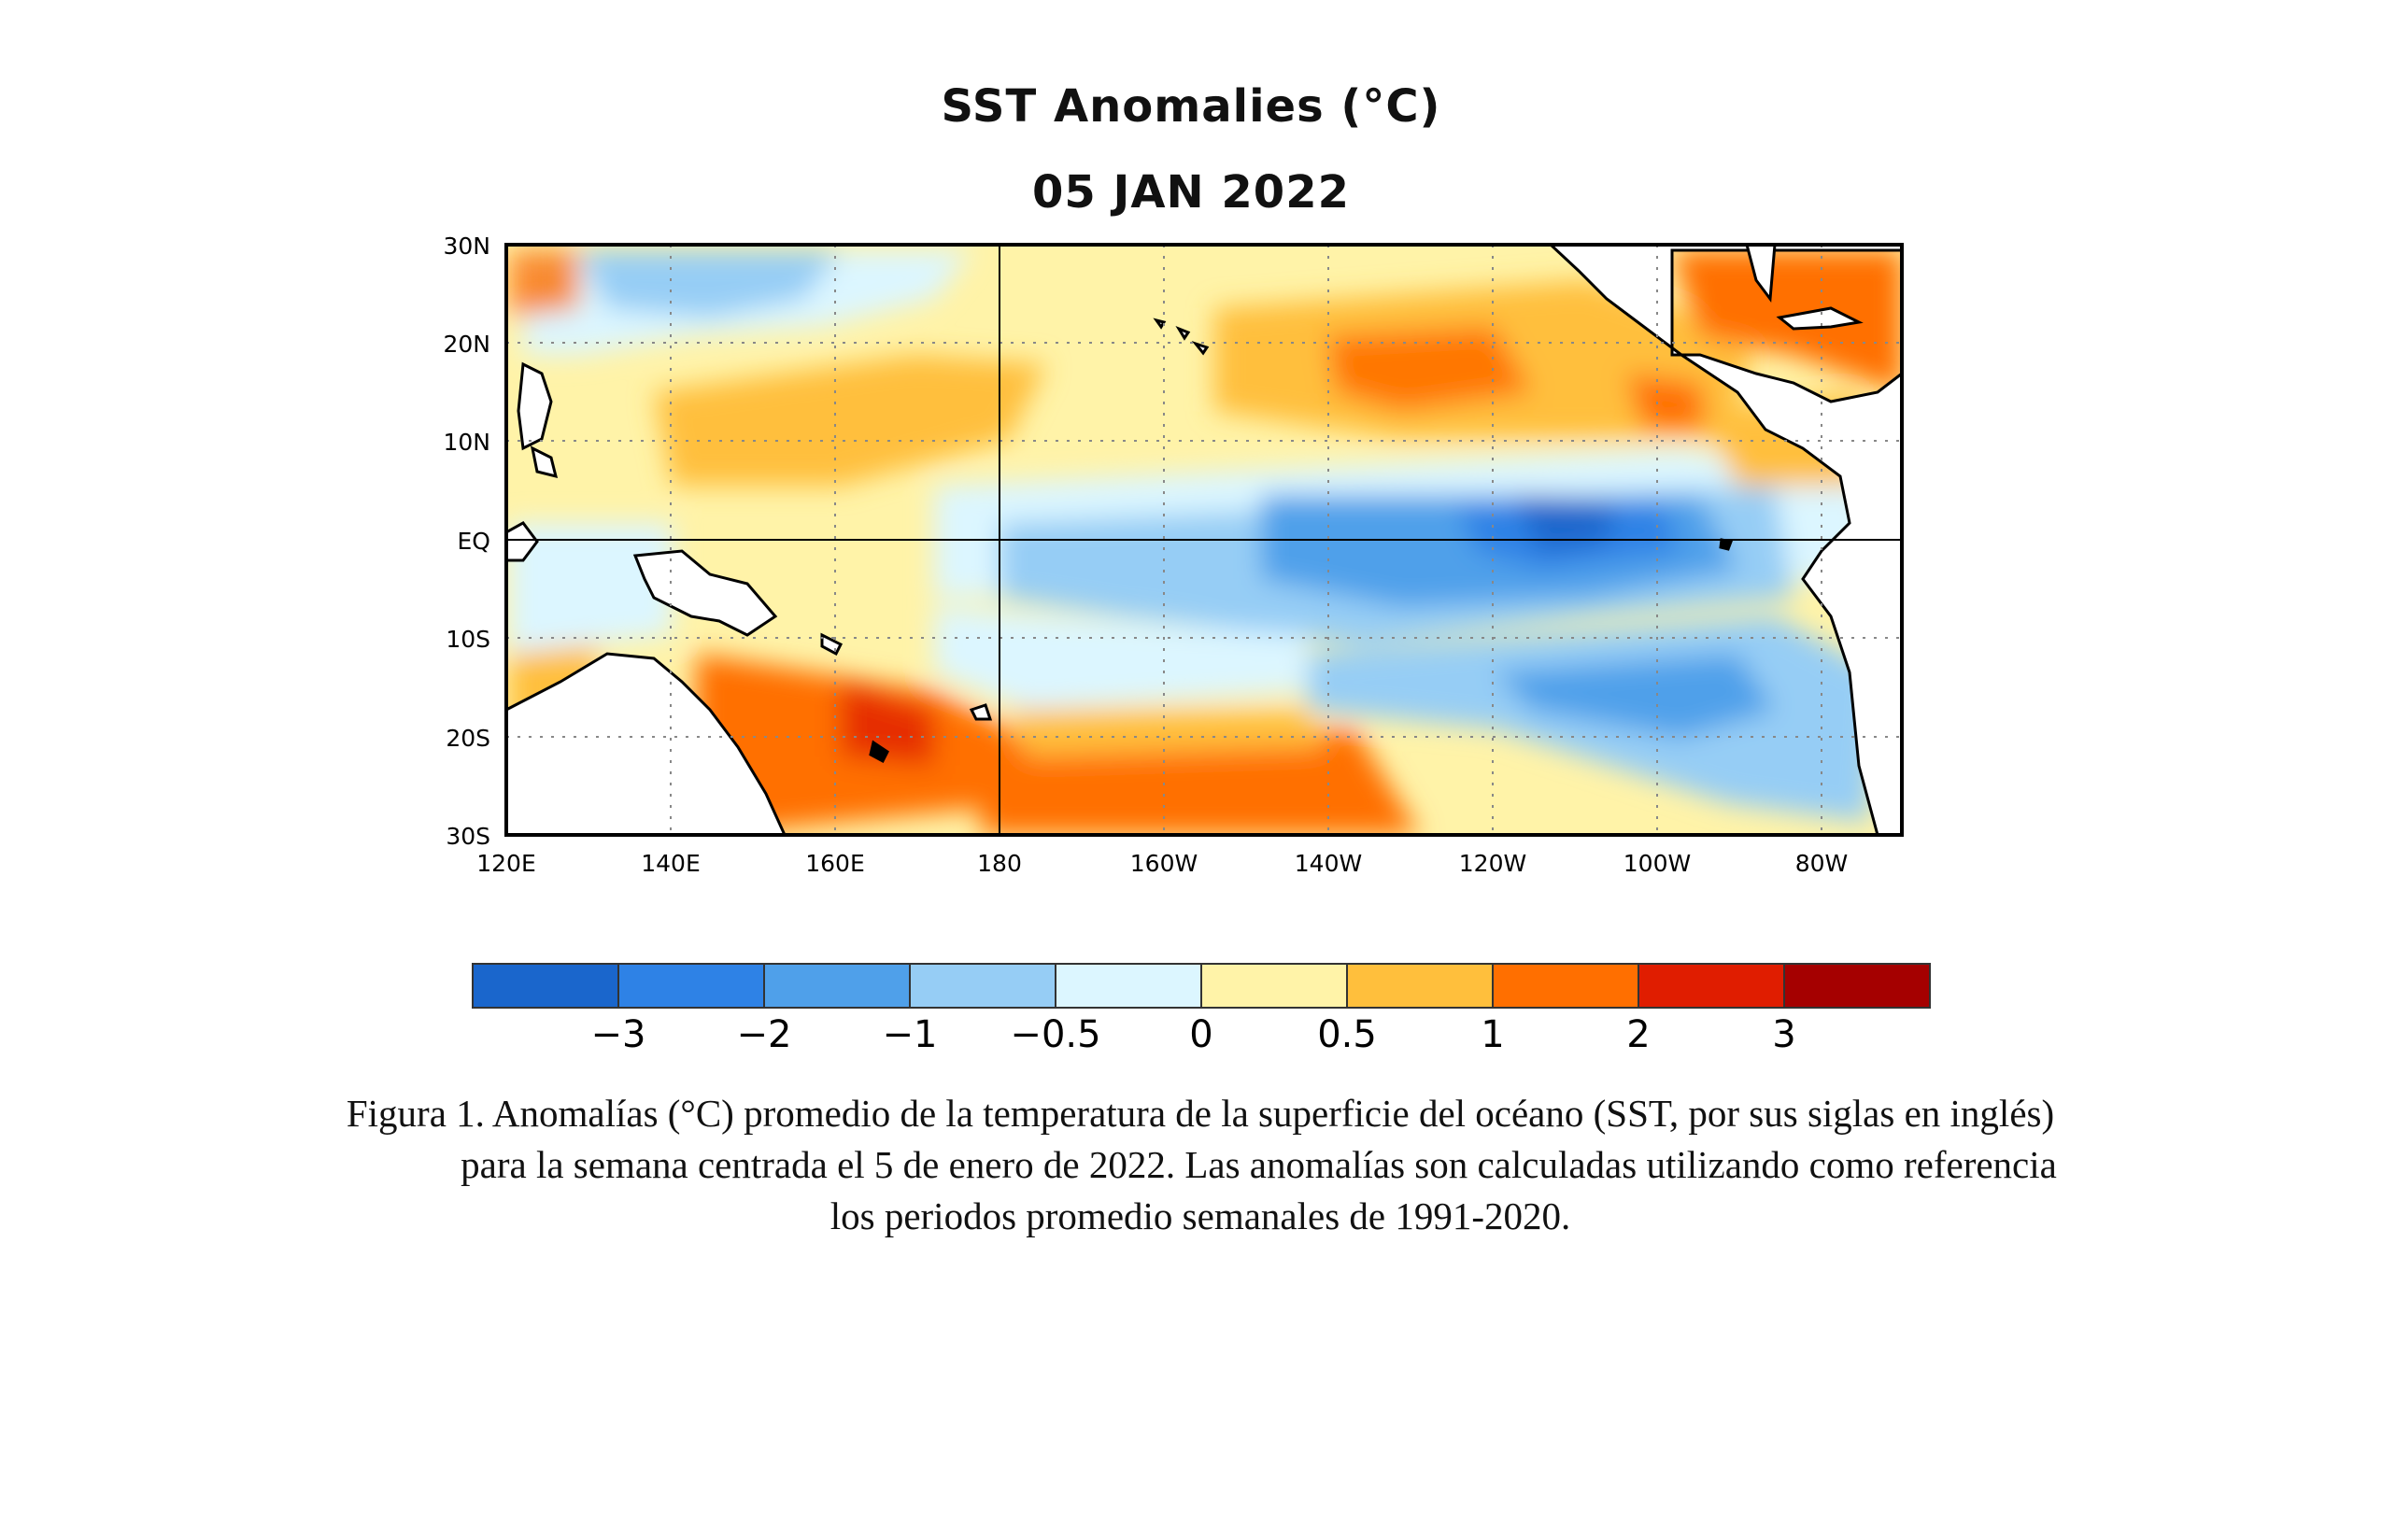 The image size is (2382, 1540). I want to click on lat-label: EQ, so click(474, 541).